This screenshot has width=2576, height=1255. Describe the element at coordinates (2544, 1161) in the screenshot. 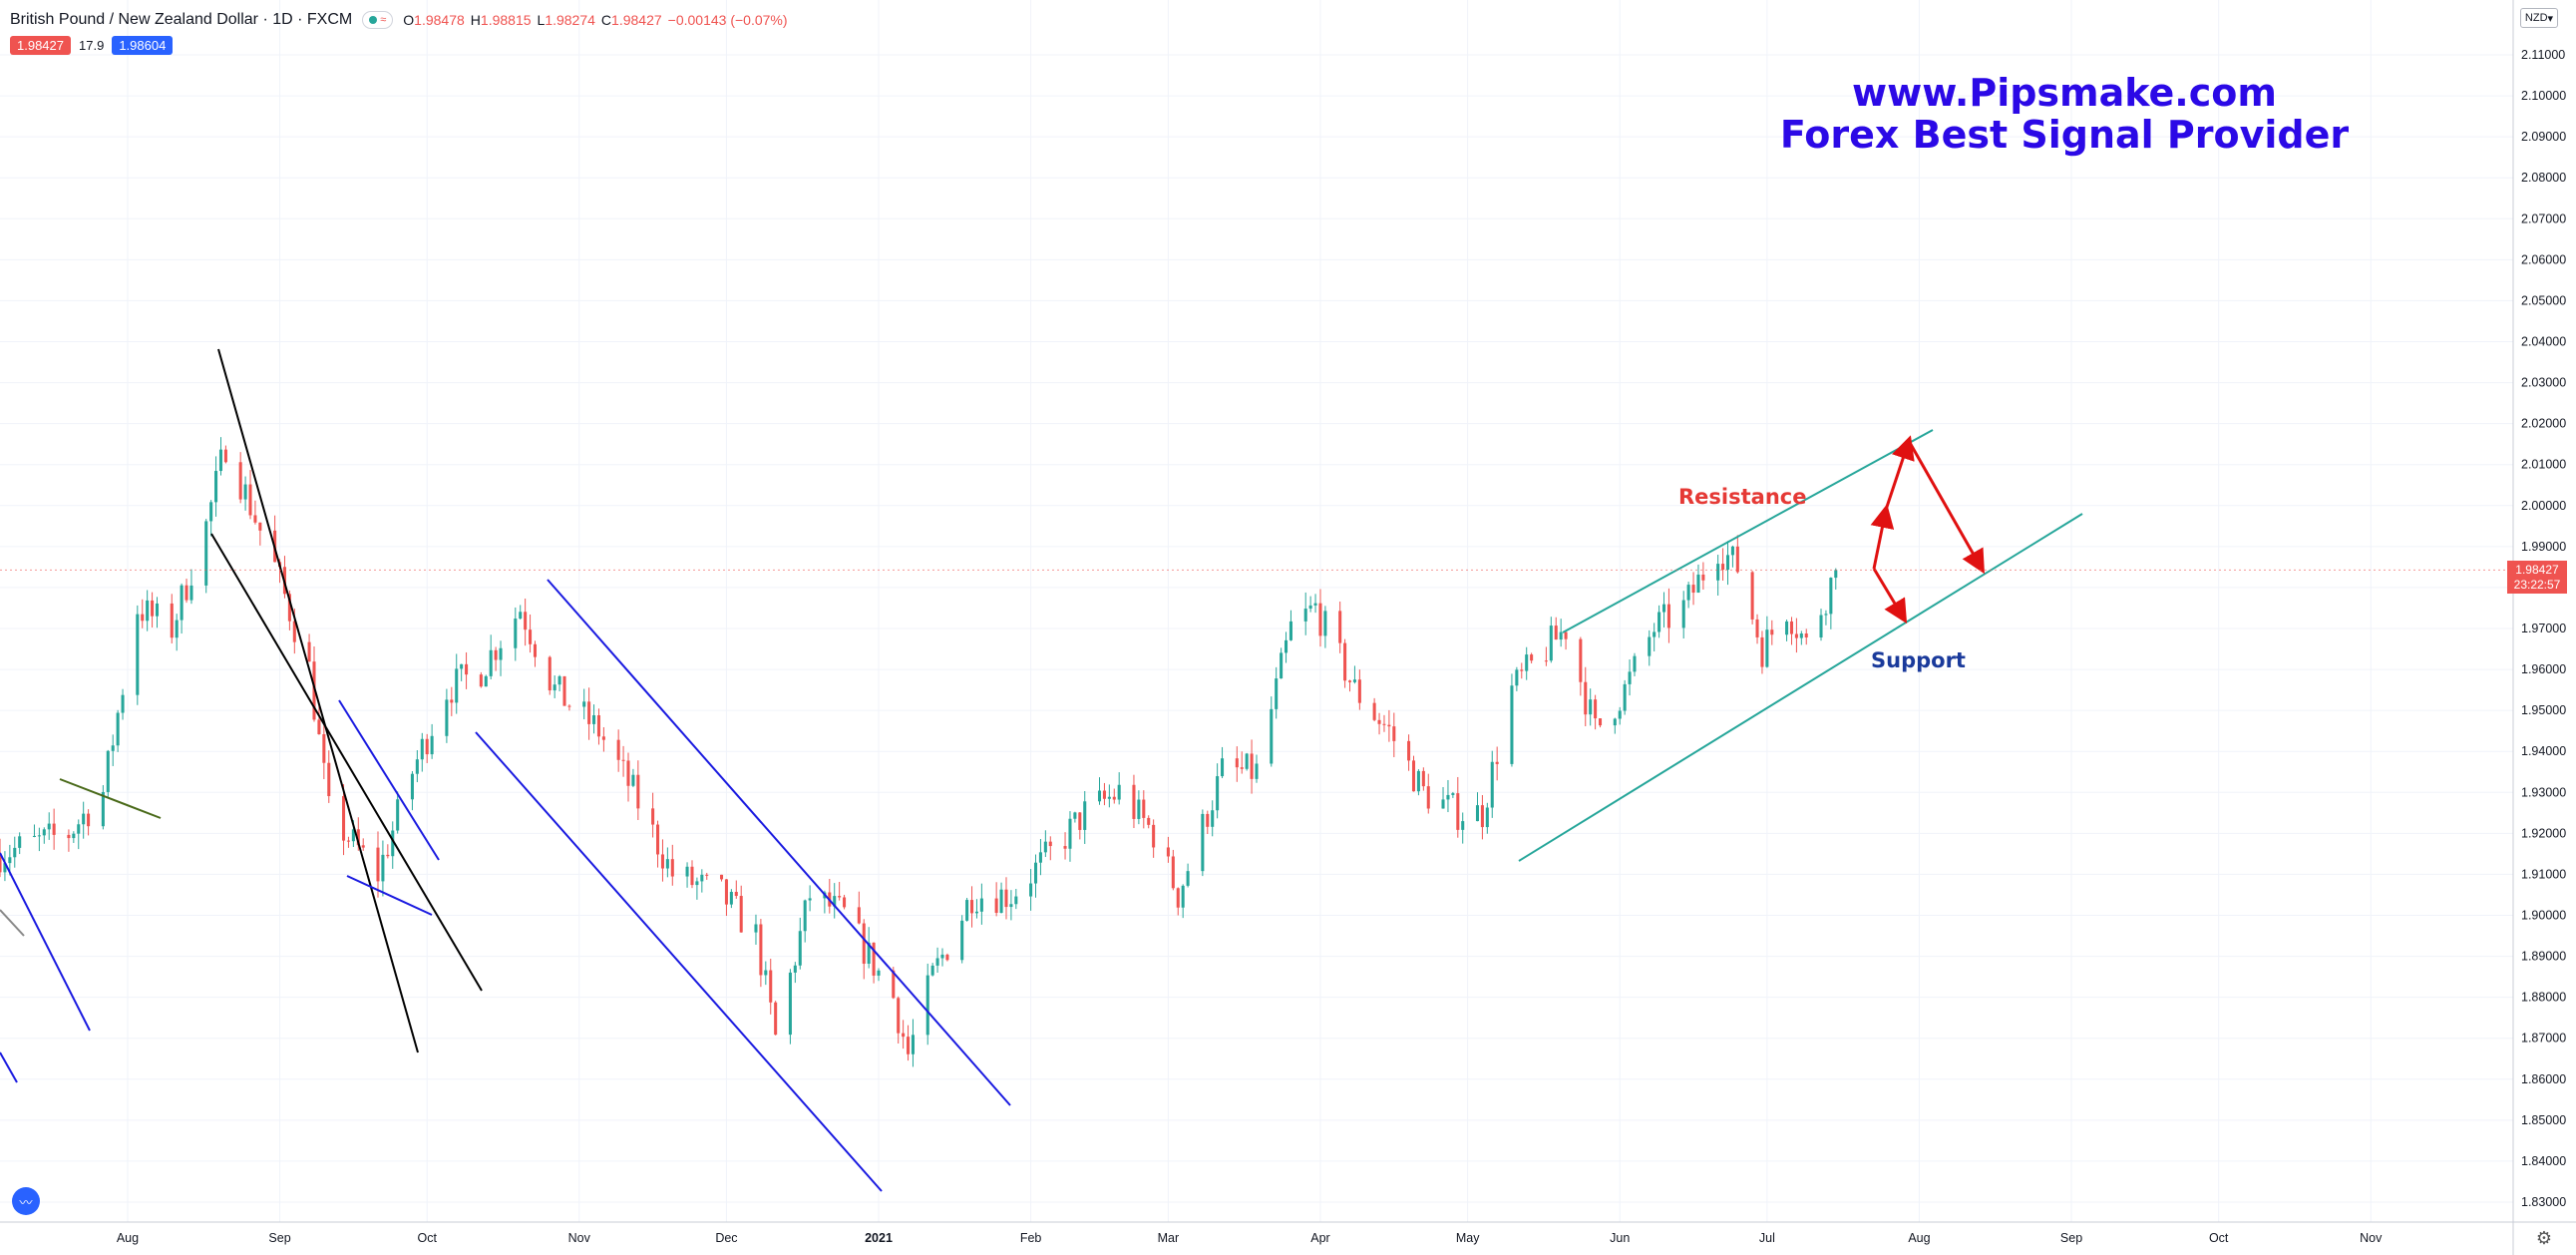

I see `y-tick-label: 1.84000` at that location.